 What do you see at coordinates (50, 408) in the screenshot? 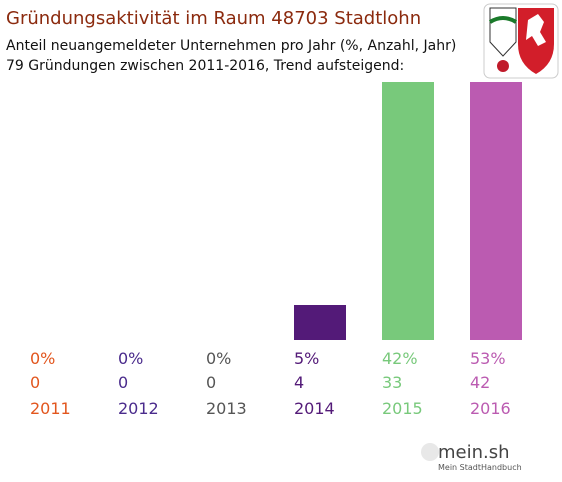
I see `x-tick-label: 2011` at bounding box center [50, 408].